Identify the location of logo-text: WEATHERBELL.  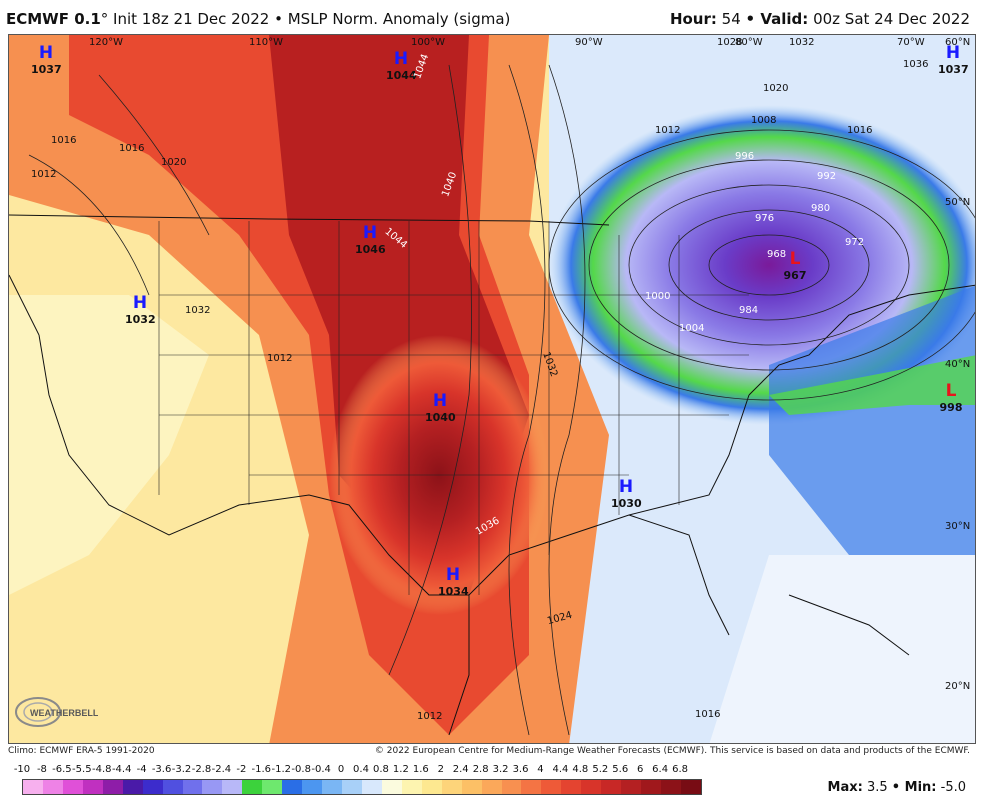
(64, 713).